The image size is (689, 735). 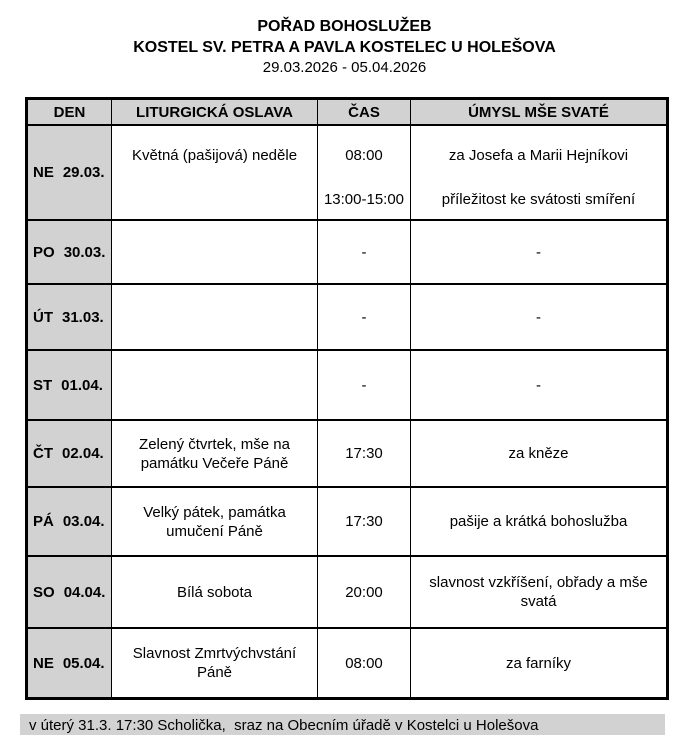 I want to click on time-text: 08:00, so click(x=364, y=155).